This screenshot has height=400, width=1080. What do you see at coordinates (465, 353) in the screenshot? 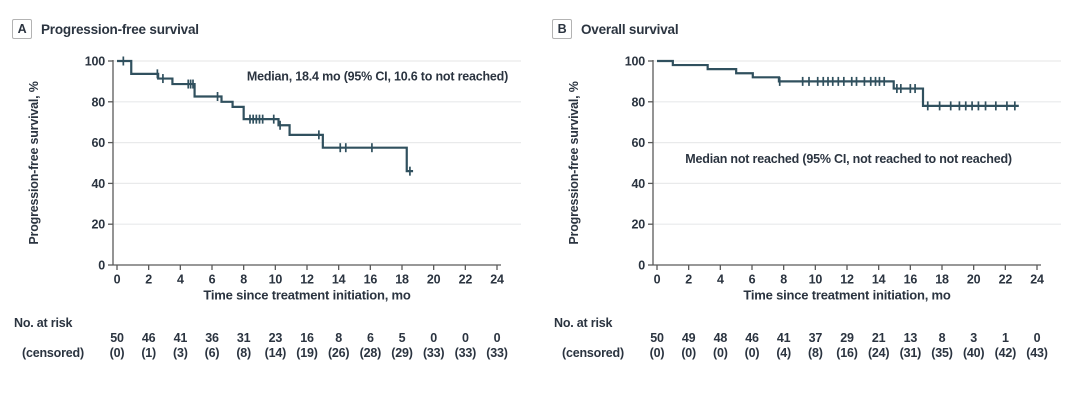
I see `censored-value-22: (33)` at bounding box center [465, 353].